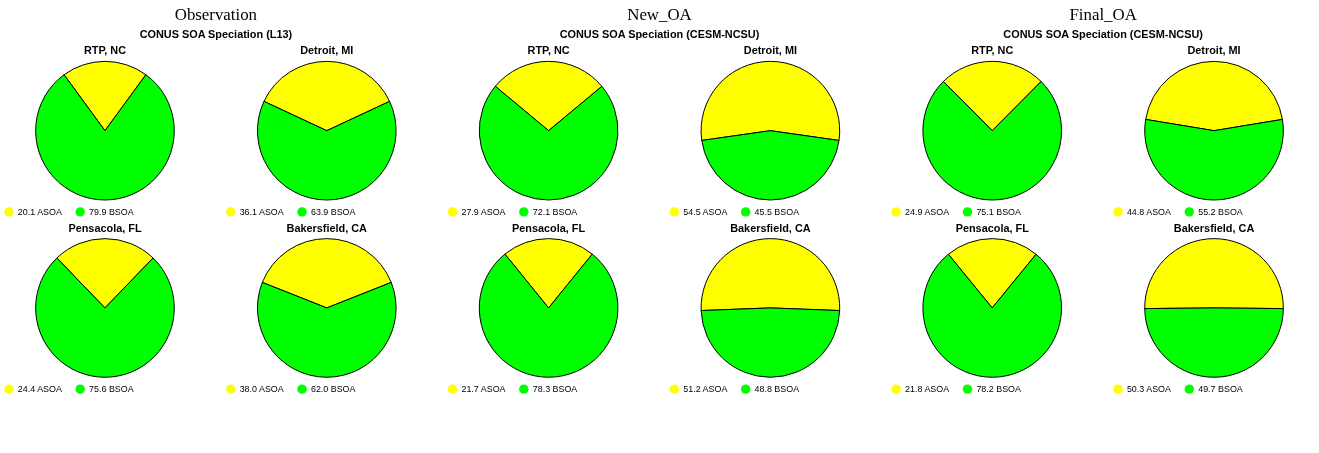 This screenshot has height=453, width=1319. What do you see at coordinates (998, 211) in the screenshot?
I see `legend-label: 75.1 BSOA` at bounding box center [998, 211].